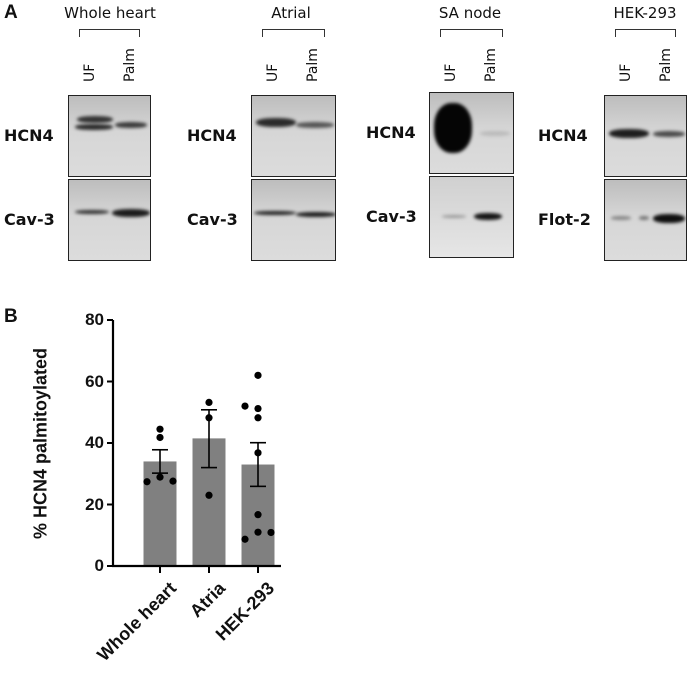 This screenshot has height=692, width=692. Describe the element at coordinates (11, 12) in the screenshot. I see `panel-a-label: A` at that location.